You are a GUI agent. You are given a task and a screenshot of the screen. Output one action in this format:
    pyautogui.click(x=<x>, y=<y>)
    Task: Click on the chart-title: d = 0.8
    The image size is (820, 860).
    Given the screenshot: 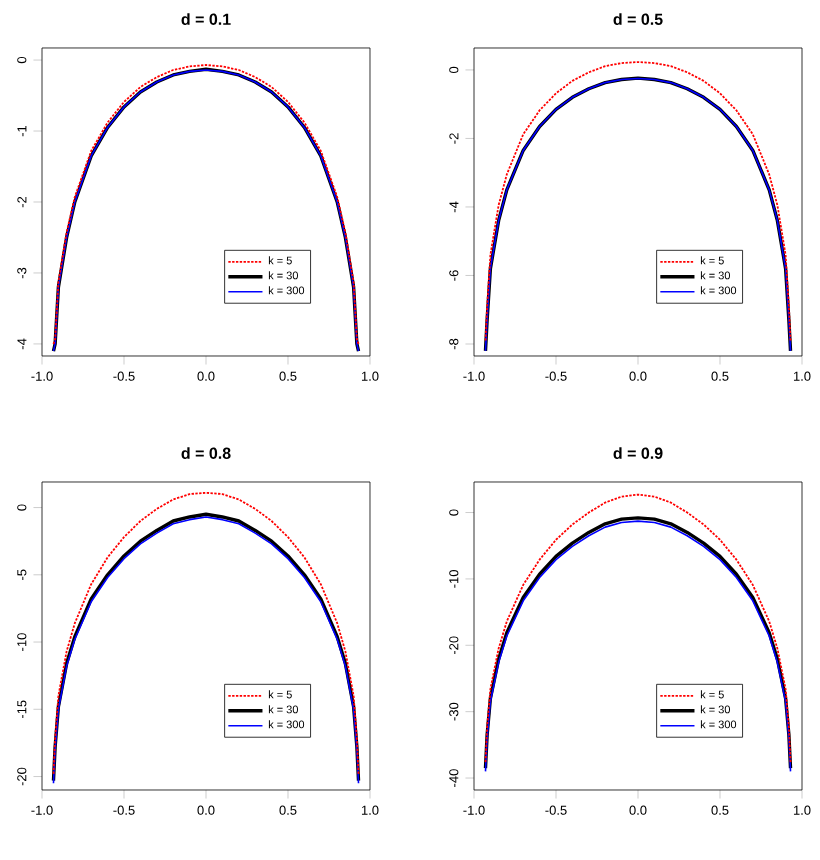 What is the action you would take?
    pyautogui.click(x=206, y=453)
    